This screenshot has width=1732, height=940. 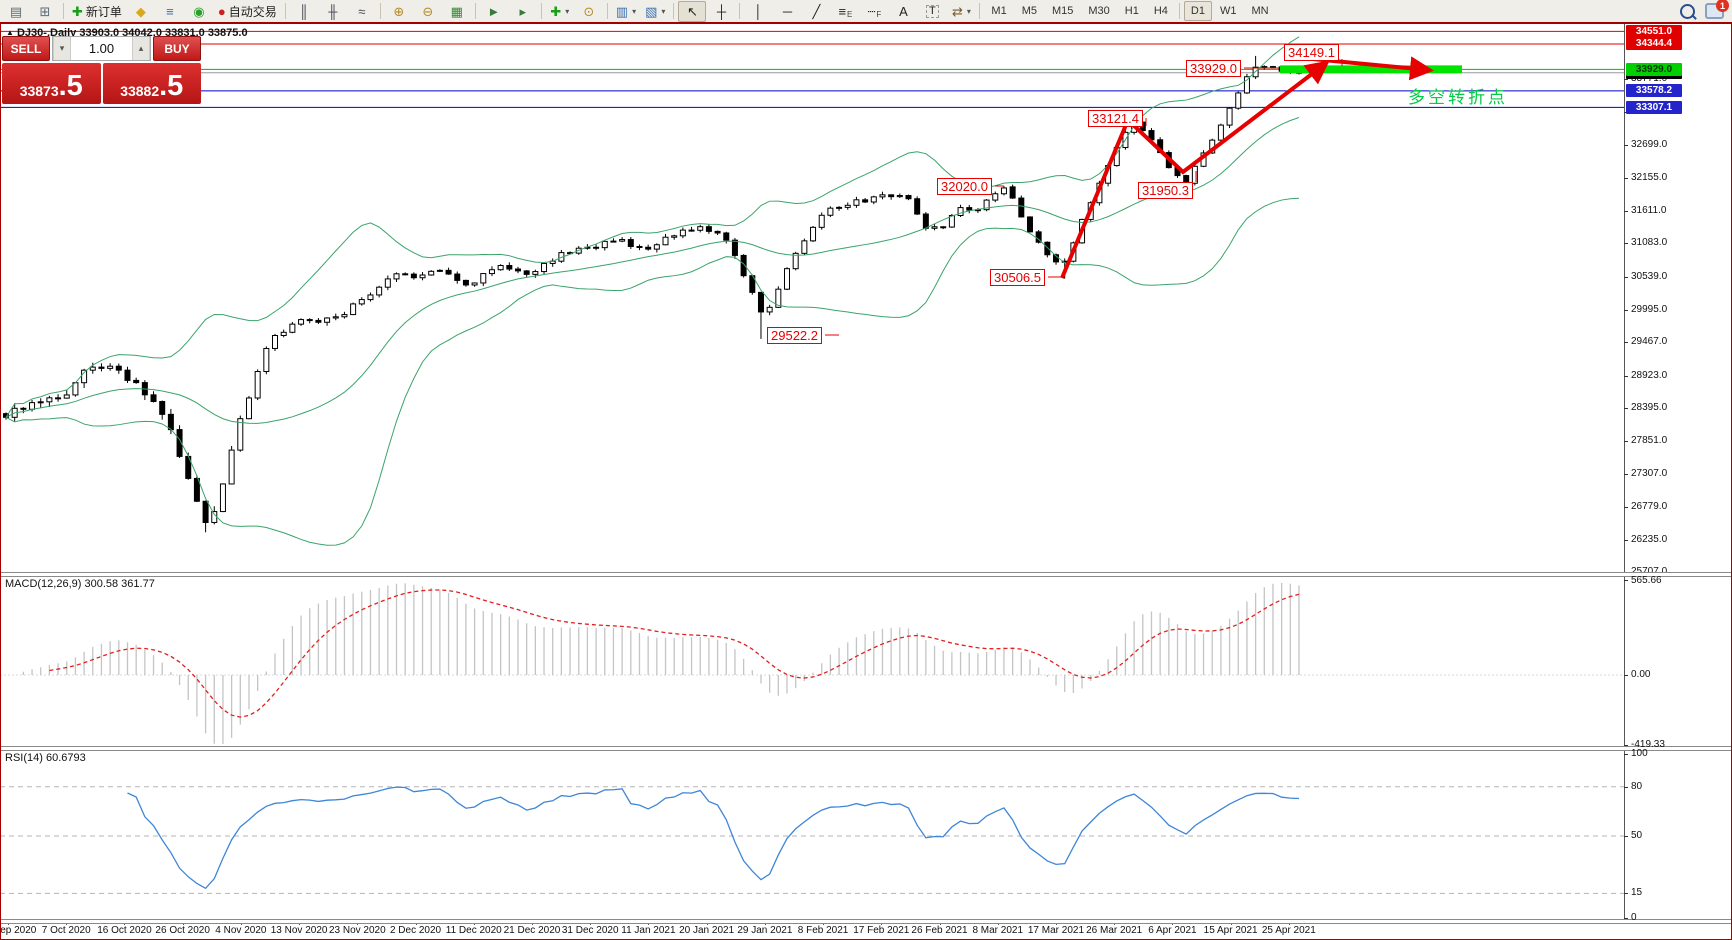 What do you see at coordinates (1029, 11) in the screenshot?
I see `timeframe-m5-button: M5` at bounding box center [1029, 11].